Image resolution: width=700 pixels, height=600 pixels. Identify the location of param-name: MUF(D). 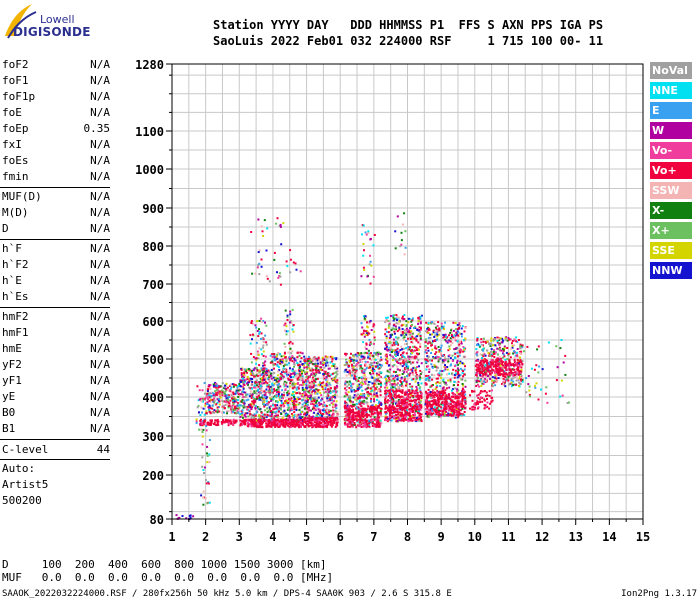
(22, 196).